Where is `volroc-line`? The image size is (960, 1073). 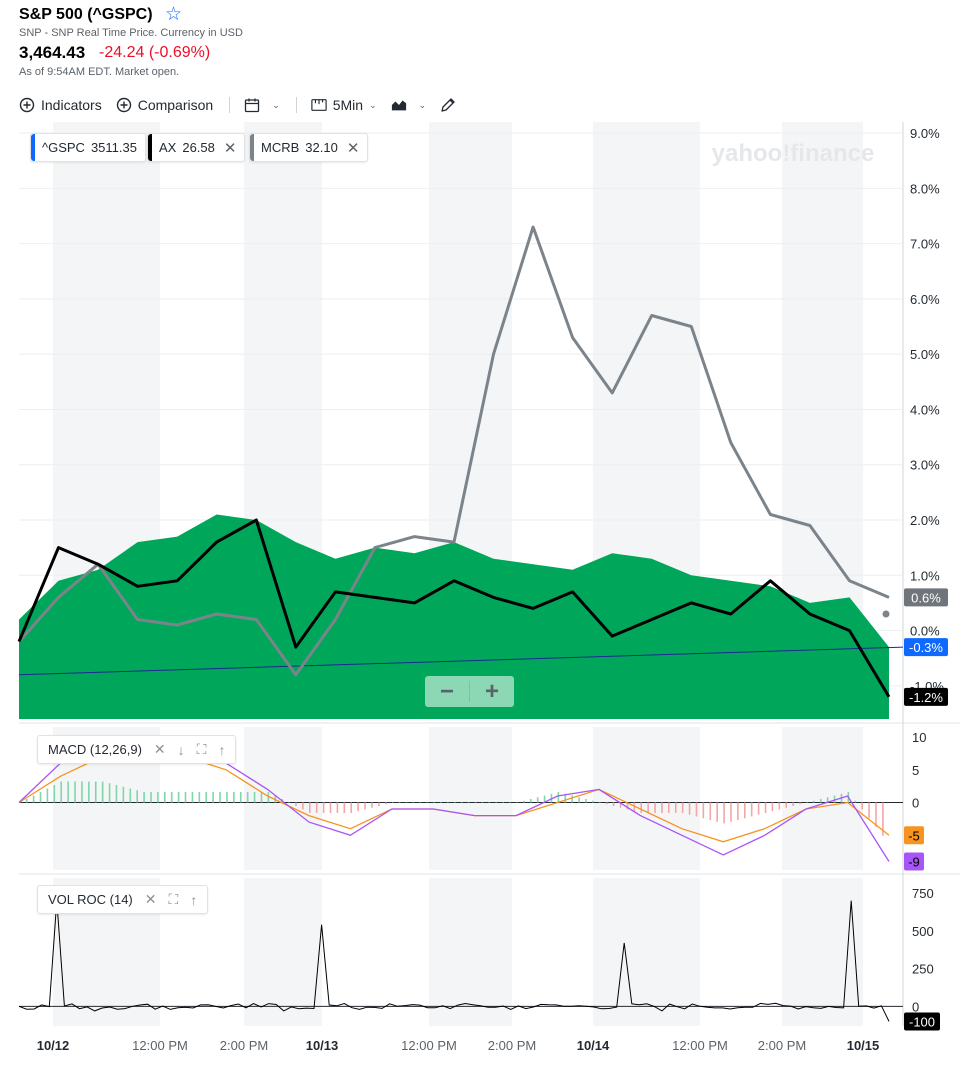 volroc-line is located at coordinates (454, 961).